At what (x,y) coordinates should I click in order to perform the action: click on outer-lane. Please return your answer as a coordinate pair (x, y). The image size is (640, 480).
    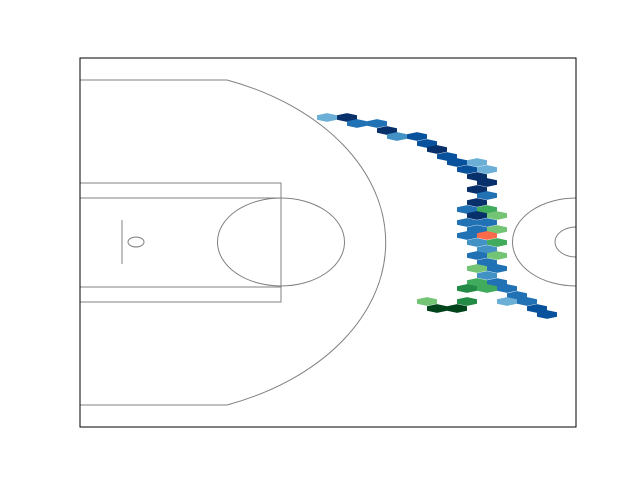
    Looking at the image, I should click on (181, 242).